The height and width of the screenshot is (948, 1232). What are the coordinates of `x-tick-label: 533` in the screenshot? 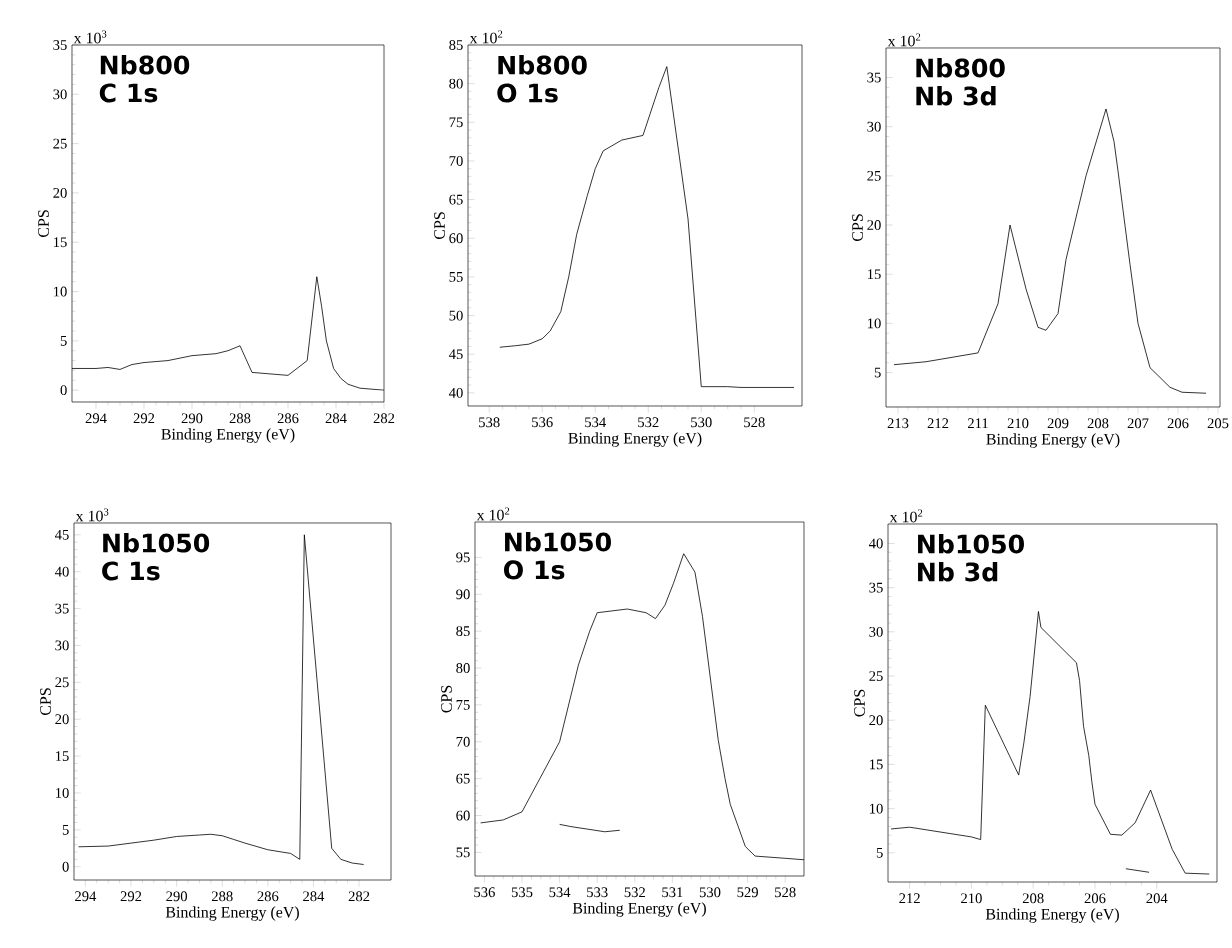 It's located at (597, 892).